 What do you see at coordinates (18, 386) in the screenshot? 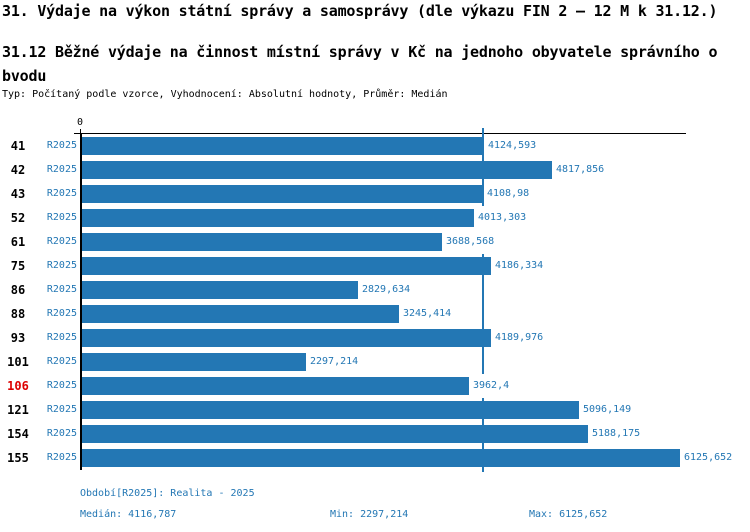
I see `row-category-label: 106` at bounding box center [18, 386].